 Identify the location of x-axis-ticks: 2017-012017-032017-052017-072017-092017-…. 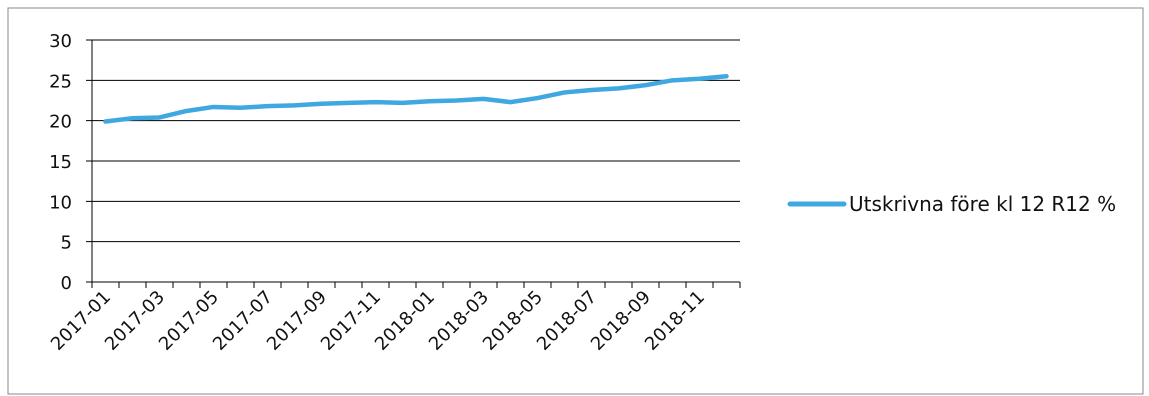
(378, 321).